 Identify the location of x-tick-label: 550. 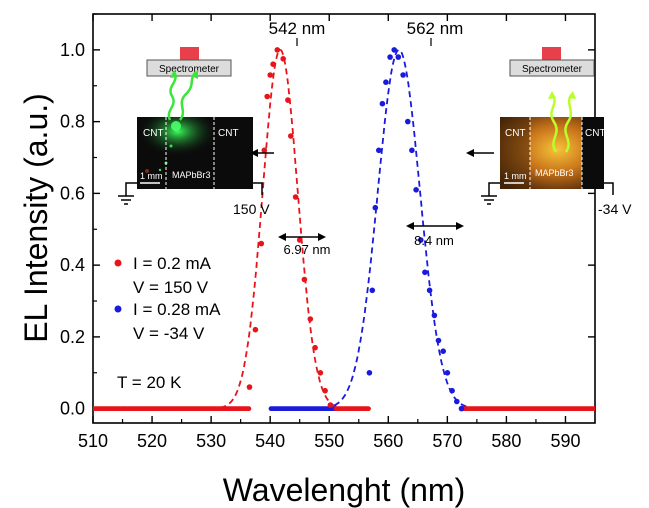
(329, 441).